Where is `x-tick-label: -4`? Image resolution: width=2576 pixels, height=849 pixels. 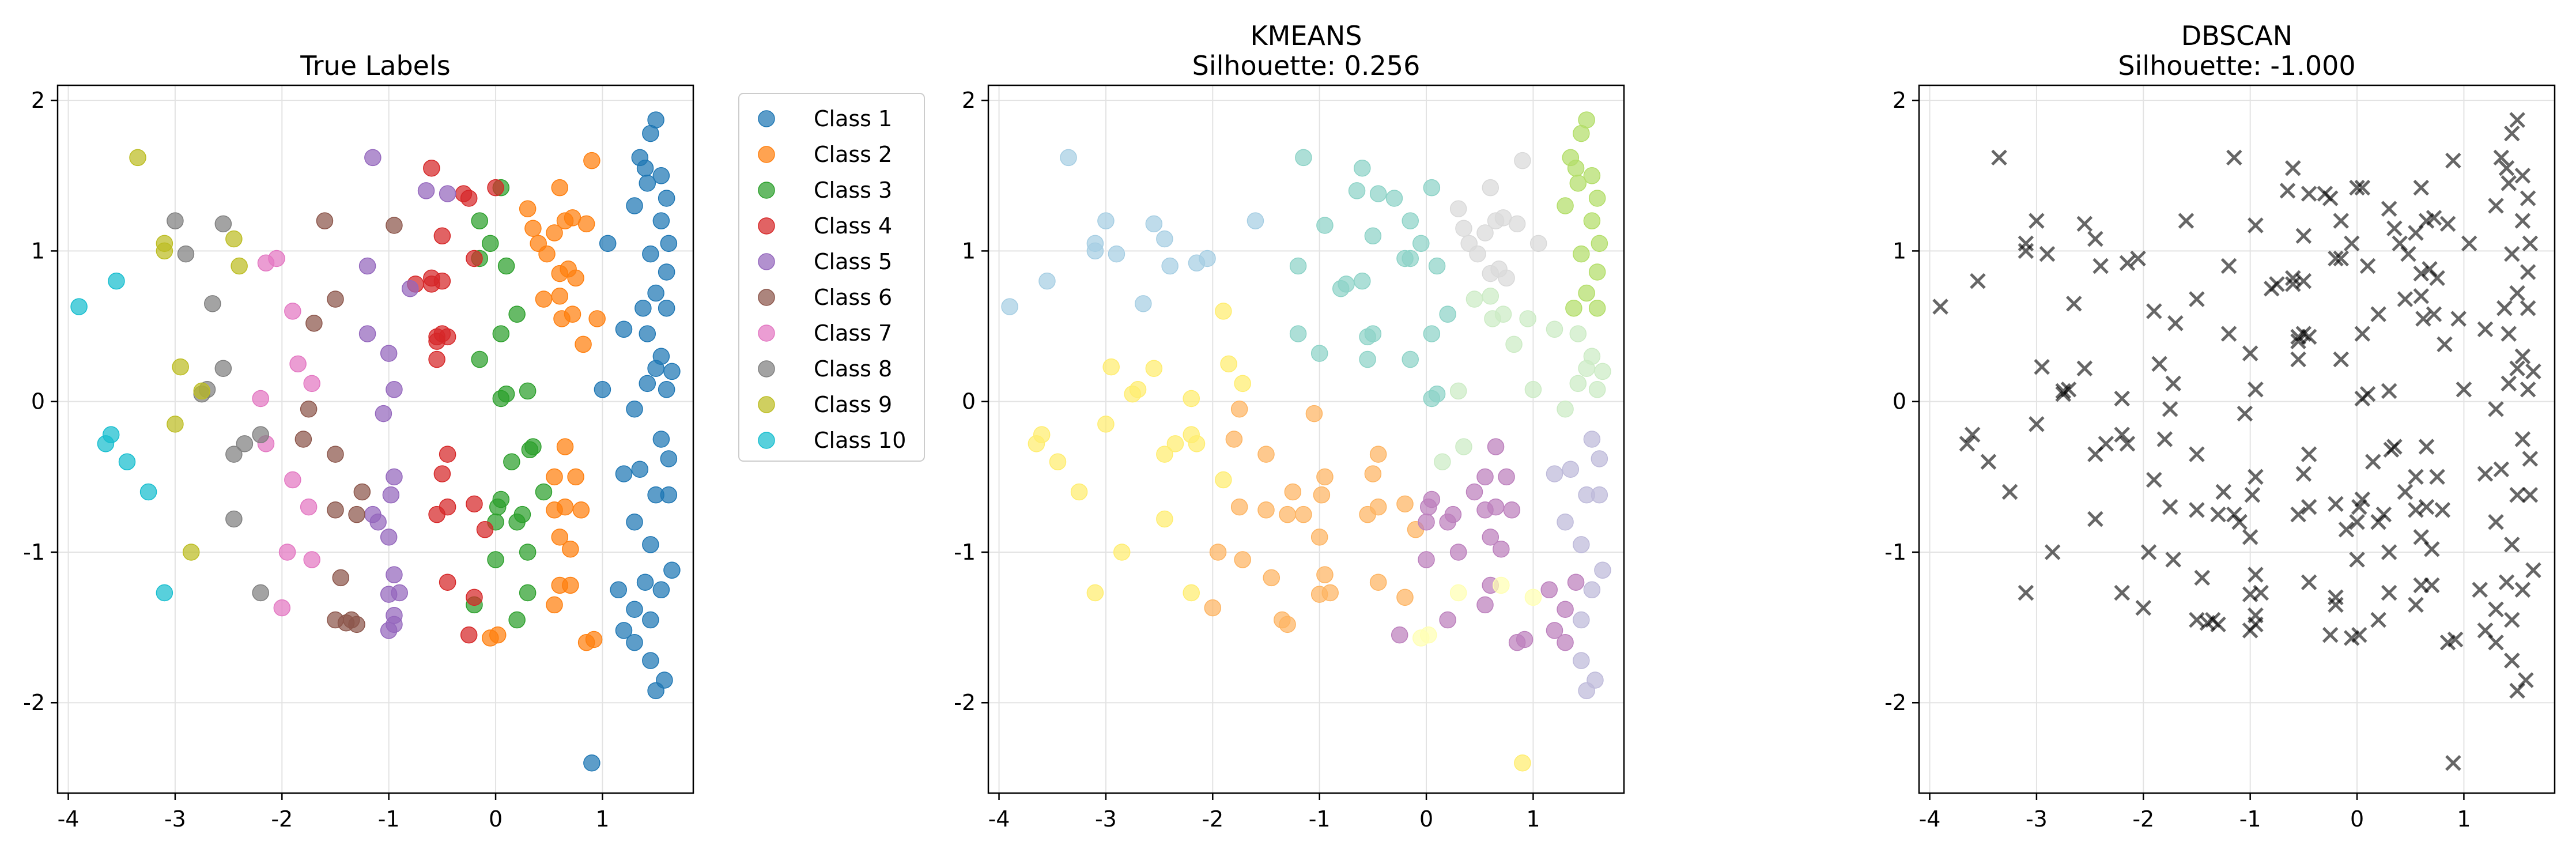
x-tick-label: -4 is located at coordinates (999, 819).